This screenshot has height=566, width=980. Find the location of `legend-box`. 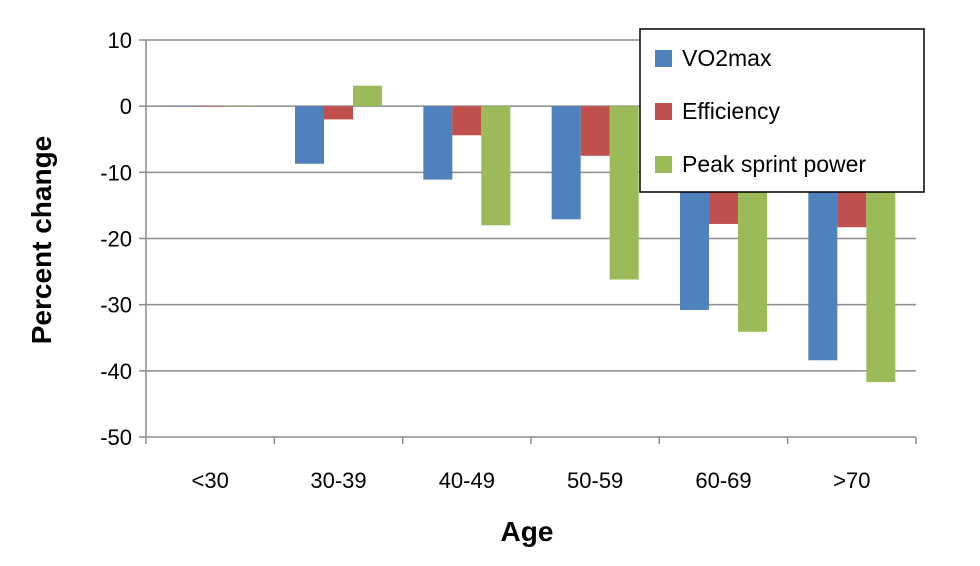

legend-box is located at coordinates (782, 110).